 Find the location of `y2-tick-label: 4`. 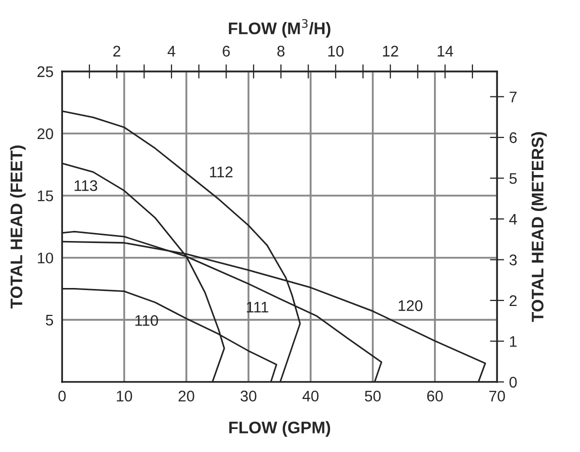

y2-tick-label: 4 is located at coordinates (513, 219).